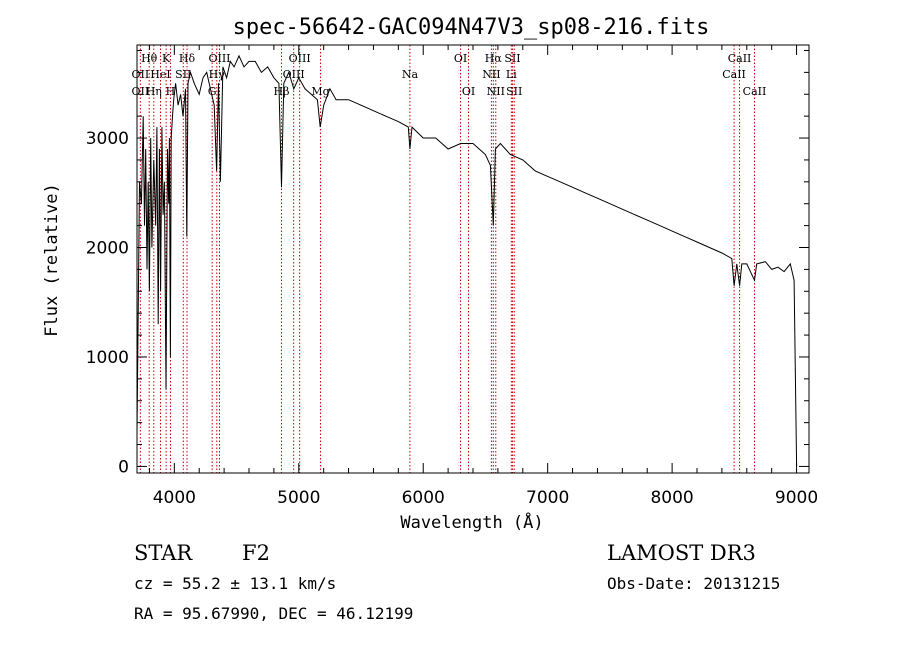 The image size is (900, 649). What do you see at coordinates (693, 583) in the screenshot?
I see `observation-date: Obs-Date: 20131215` at bounding box center [693, 583].